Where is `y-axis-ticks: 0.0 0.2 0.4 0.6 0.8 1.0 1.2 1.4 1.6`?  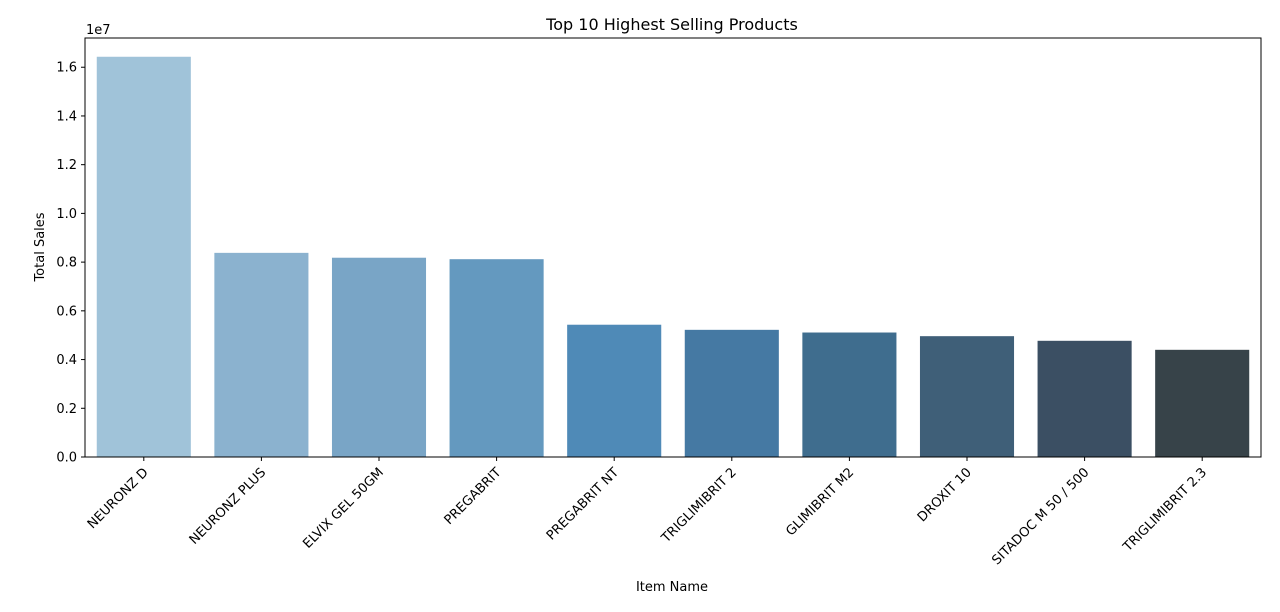
y-axis-ticks: 0.0 0.2 0.4 0.6 0.8 1.0 1.2 1.4 1.6 is located at coordinates (70, 263).